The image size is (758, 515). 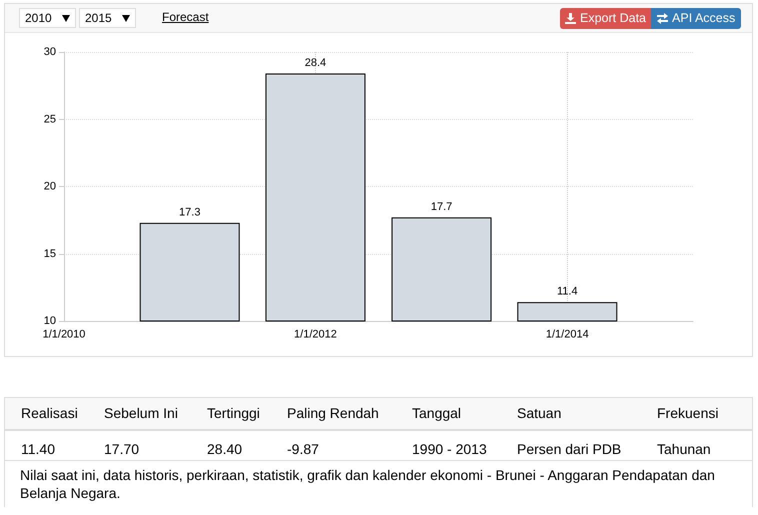 I want to click on text: 28.40, so click(x=224, y=449).